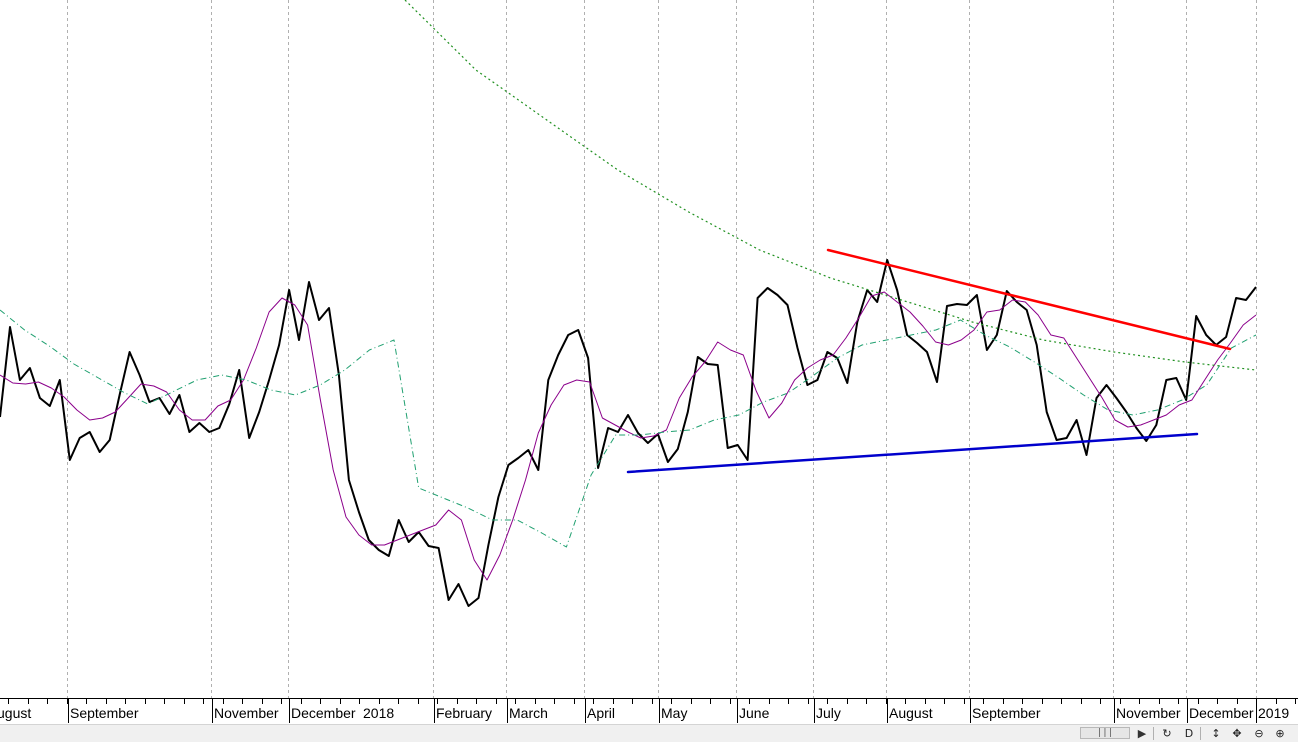  I want to click on x-tick-label-december: December, so click(323, 713).